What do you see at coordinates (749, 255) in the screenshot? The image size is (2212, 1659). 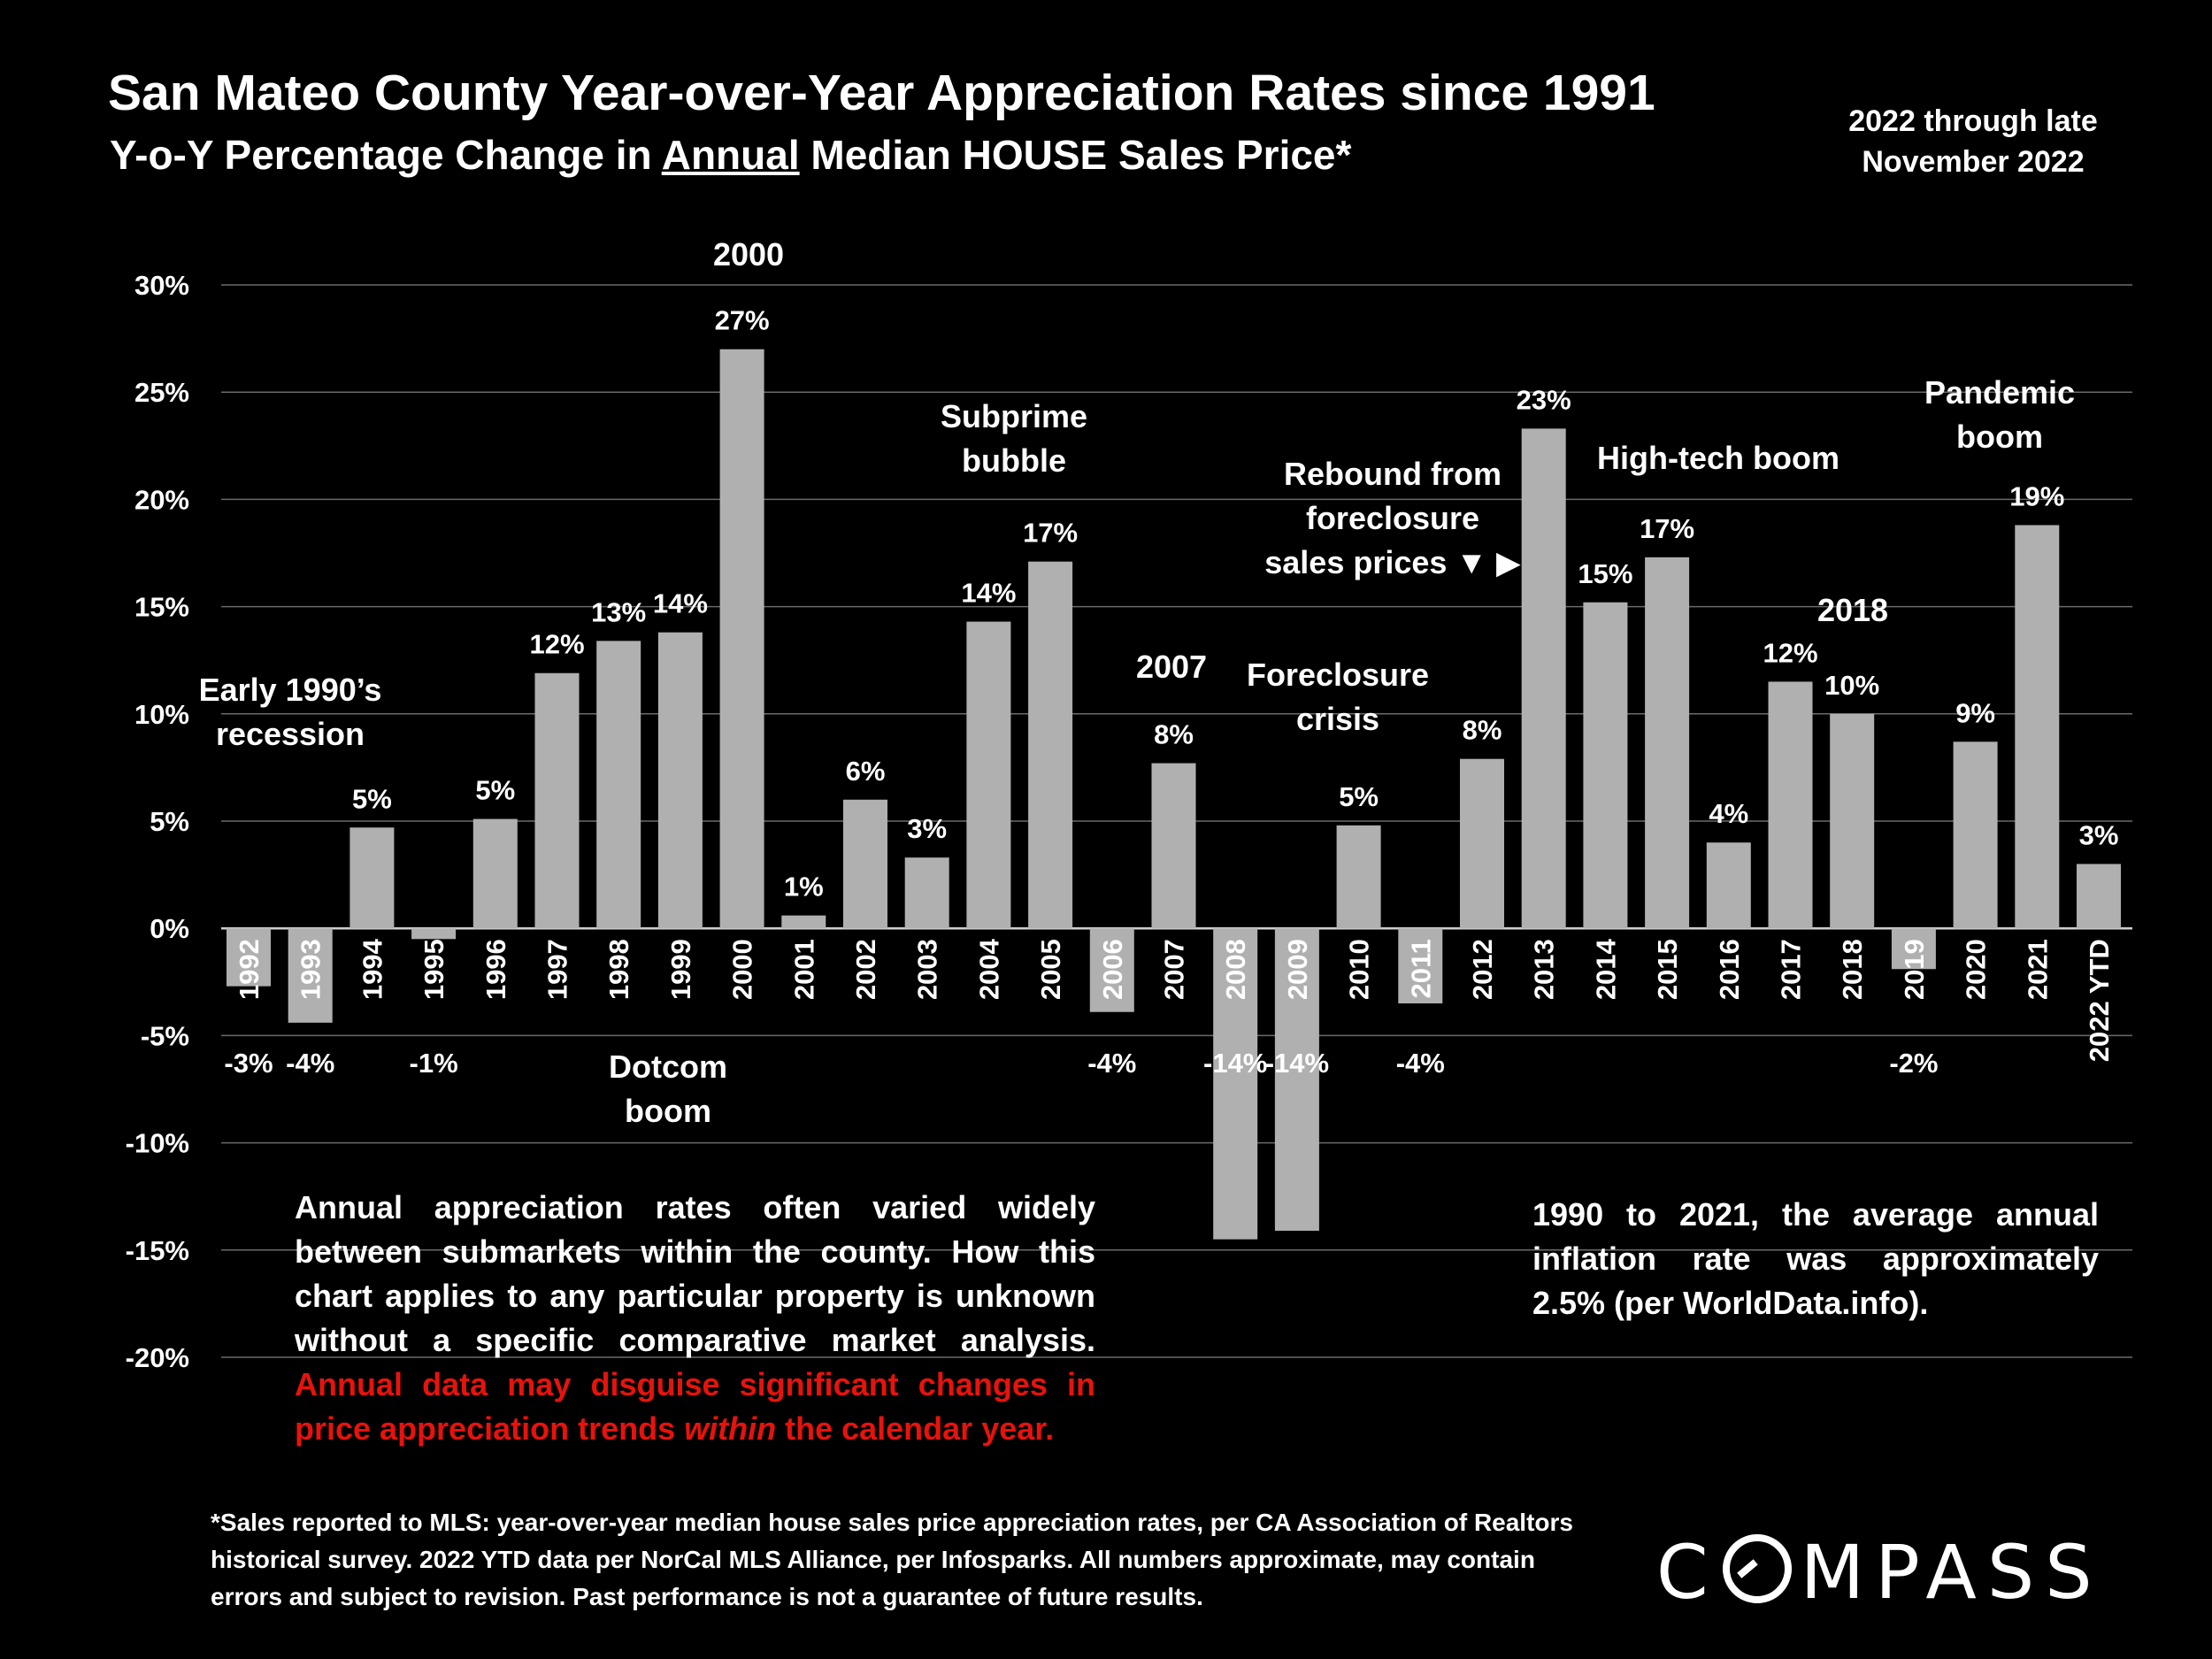 I see `annotation-label: 2000` at bounding box center [749, 255].